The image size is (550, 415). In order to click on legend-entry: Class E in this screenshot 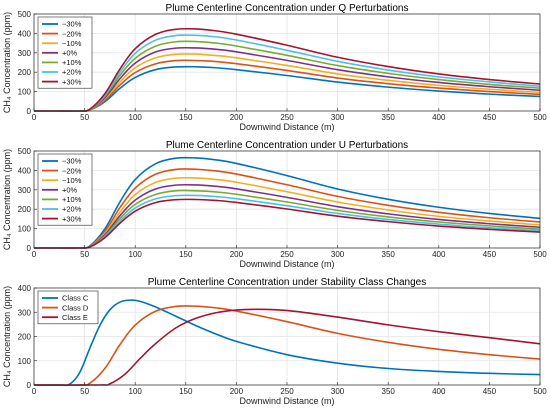, I will do `click(75, 317)`.